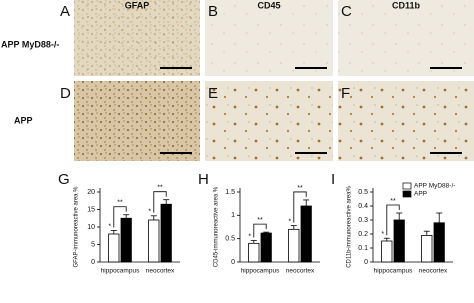 The width and height of the screenshot is (474, 303). Describe the element at coordinates (233, 215) in the screenshot. I see `y-tick-label: 1` at that location.